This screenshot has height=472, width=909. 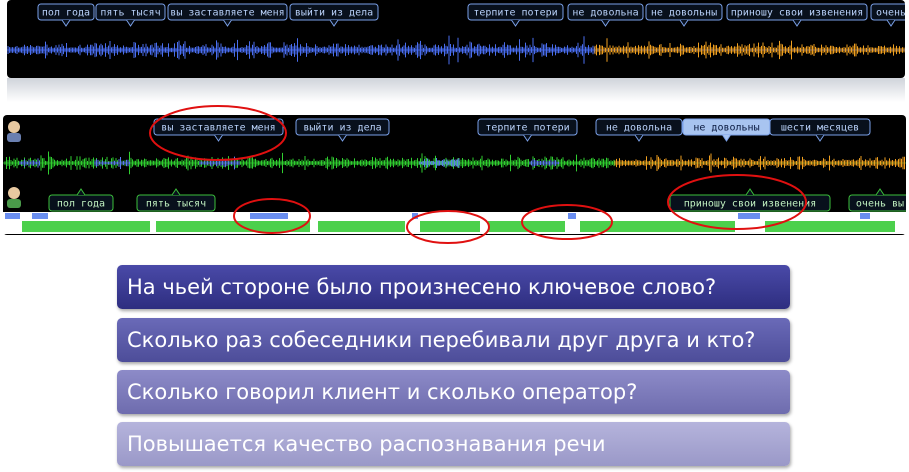 What do you see at coordinates (453, 444) in the screenshot?
I see `question-box: Повышается качество распознавания речи` at bounding box center [453, 444].